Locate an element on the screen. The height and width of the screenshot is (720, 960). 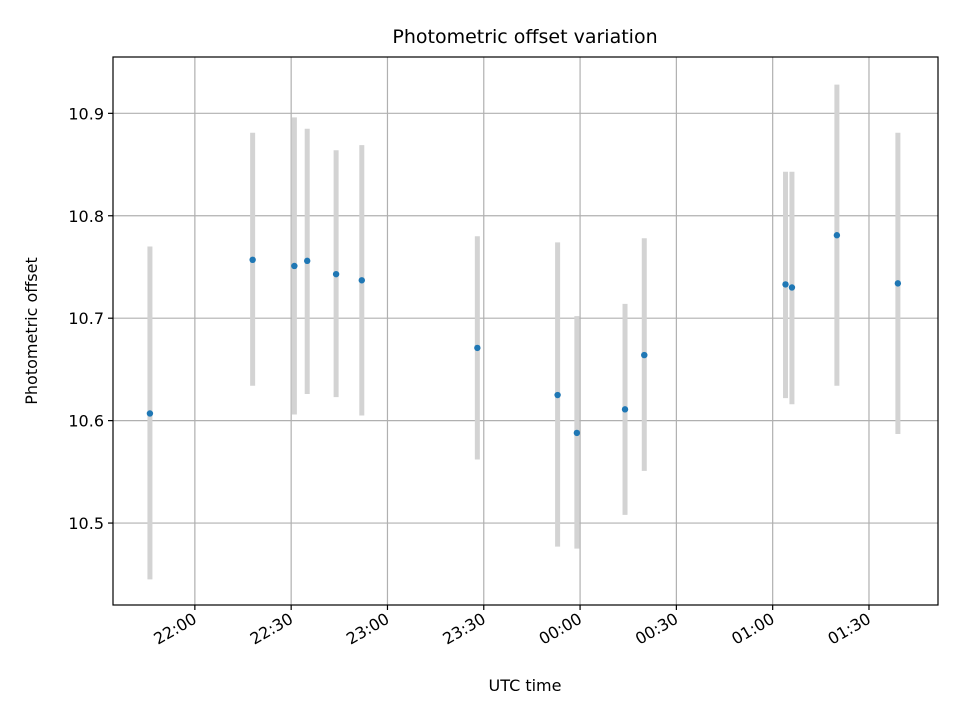
y-tick-label: 10.7 is located at coordinates (86, 318).